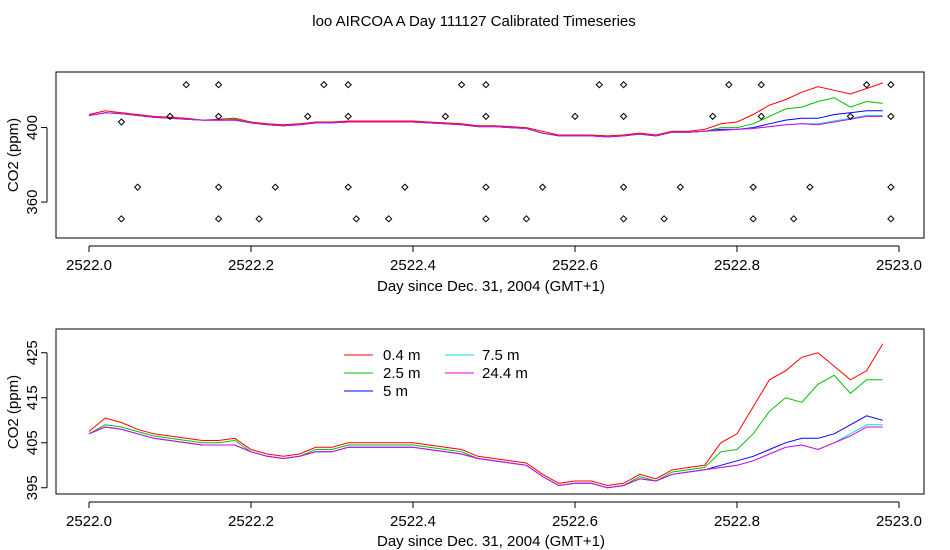 The height and width of the screenshot is (550, 950). I want to click on series-line-5m, so click(485, 452).